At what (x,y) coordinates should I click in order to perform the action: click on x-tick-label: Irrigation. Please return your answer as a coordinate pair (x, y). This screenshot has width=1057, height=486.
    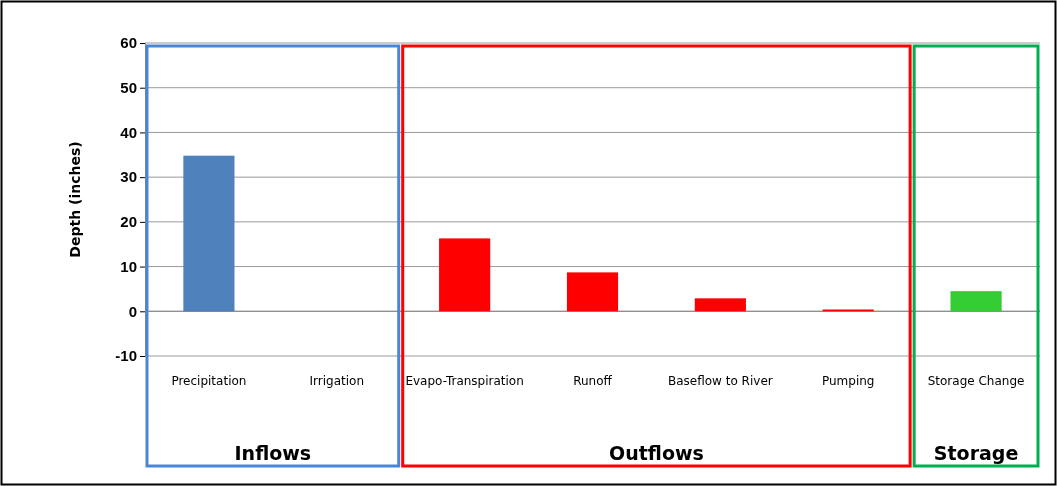
    Looking at the image, I should click on (337, 381).